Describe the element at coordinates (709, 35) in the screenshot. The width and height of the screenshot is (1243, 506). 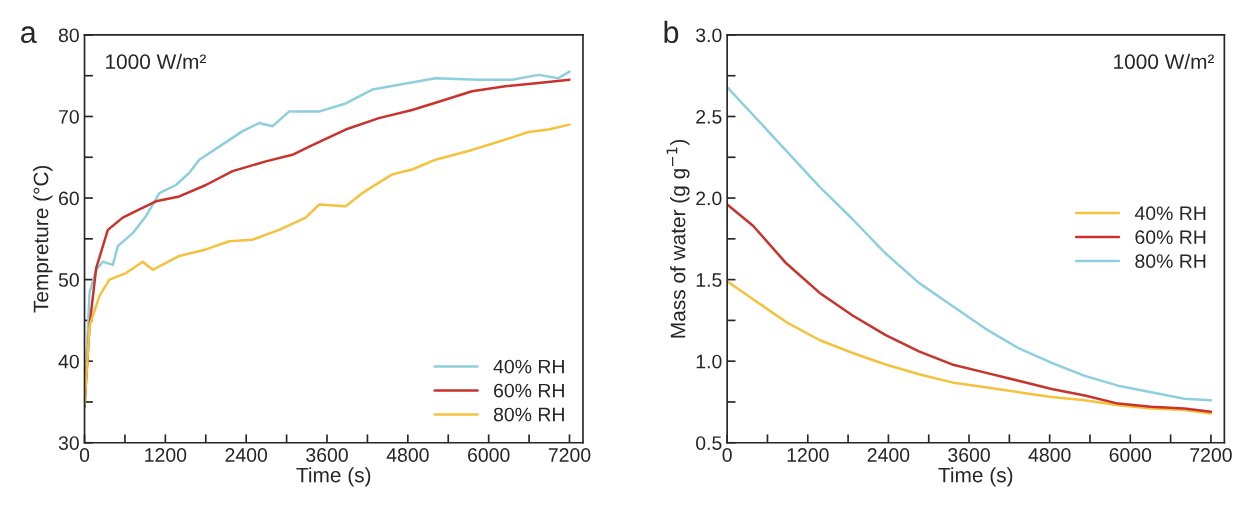
I see `y-tick-label: 3.0` at that location.